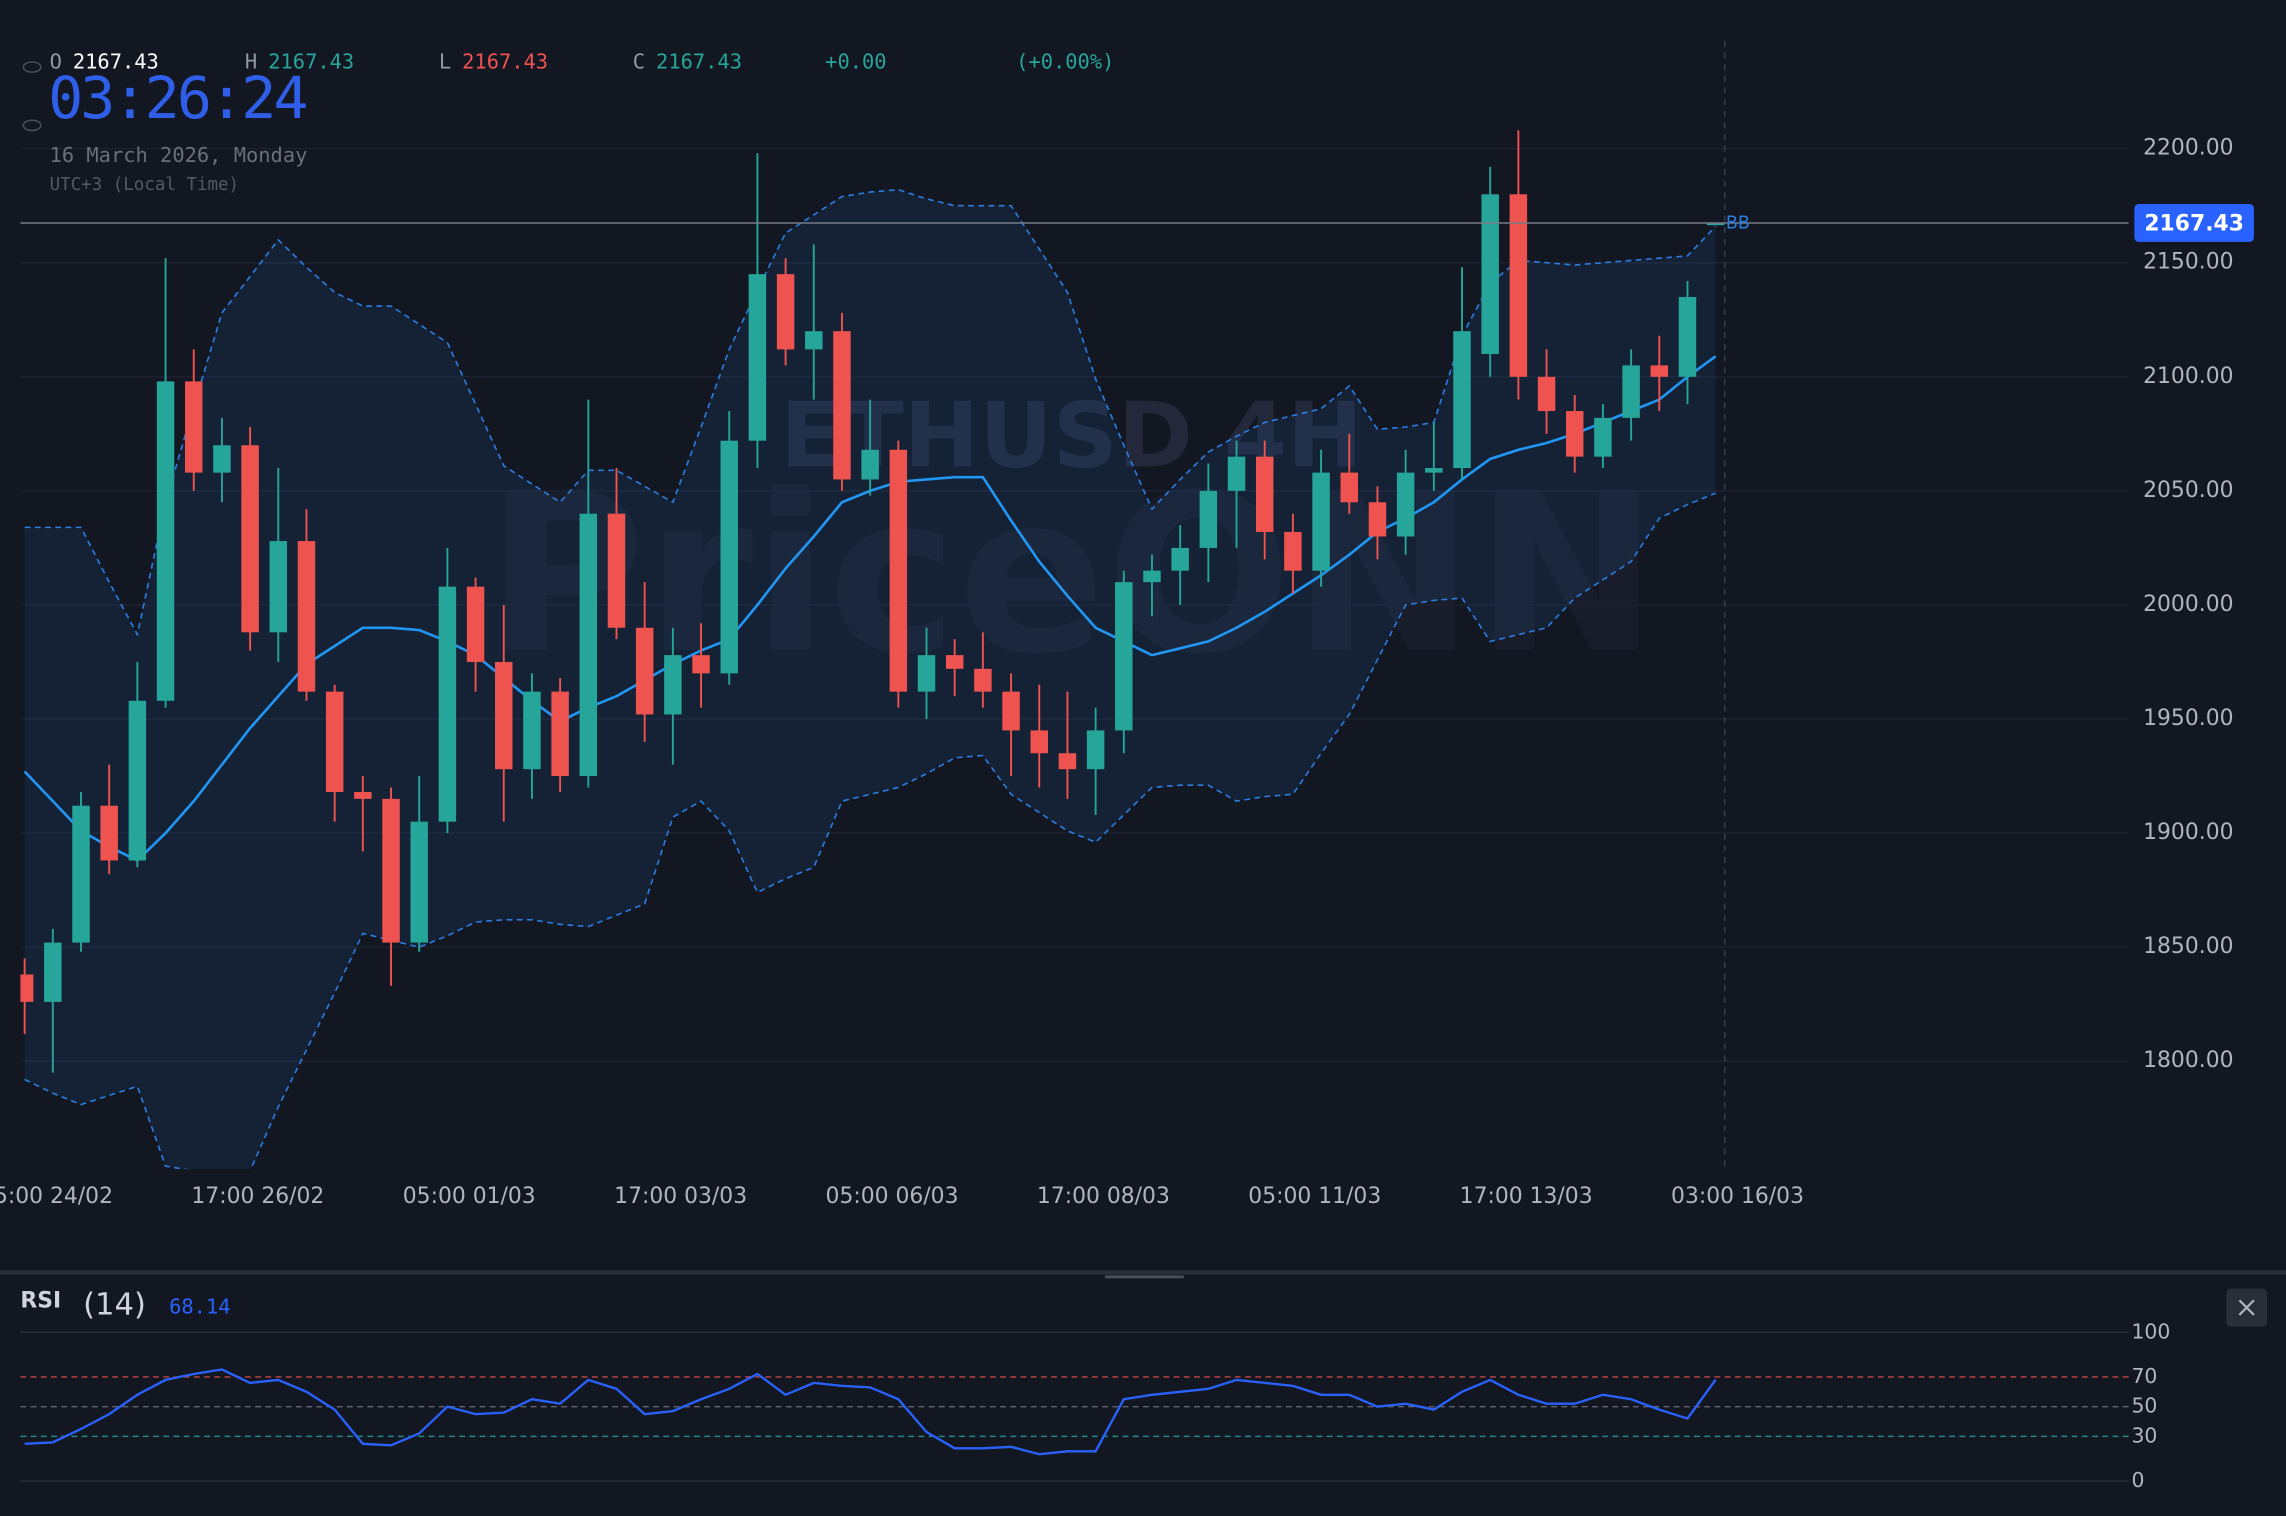 The image size is (2286, 1516). I want to click on close-icon, so click(2246, 1307).